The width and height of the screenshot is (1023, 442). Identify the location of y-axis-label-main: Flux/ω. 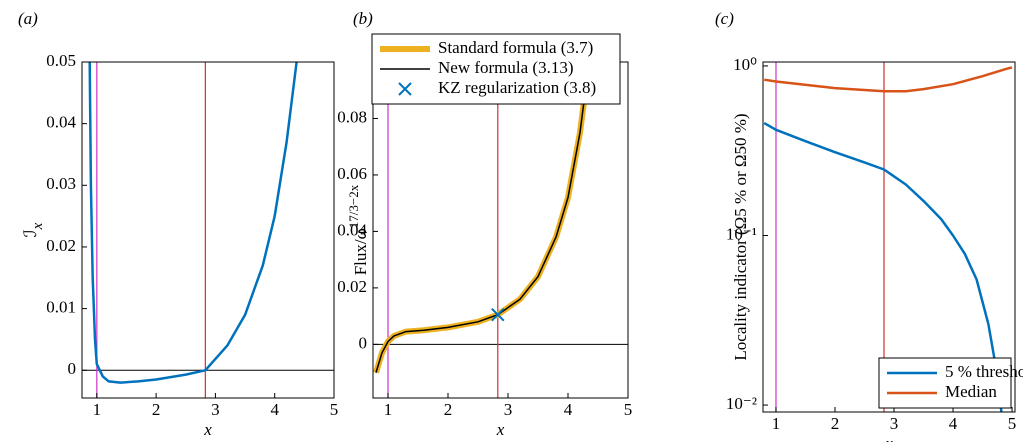
(360, 251).